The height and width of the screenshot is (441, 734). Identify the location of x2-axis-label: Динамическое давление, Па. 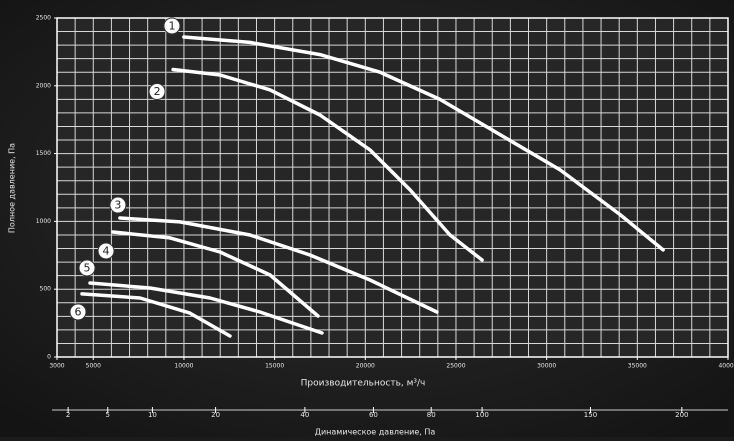
(375, 432).